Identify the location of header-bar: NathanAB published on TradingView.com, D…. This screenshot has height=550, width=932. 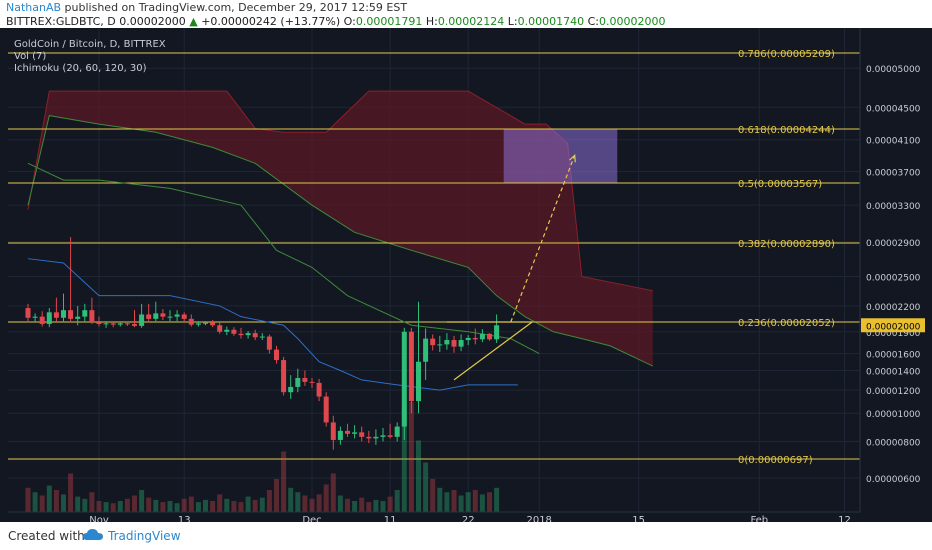
(466, 14).